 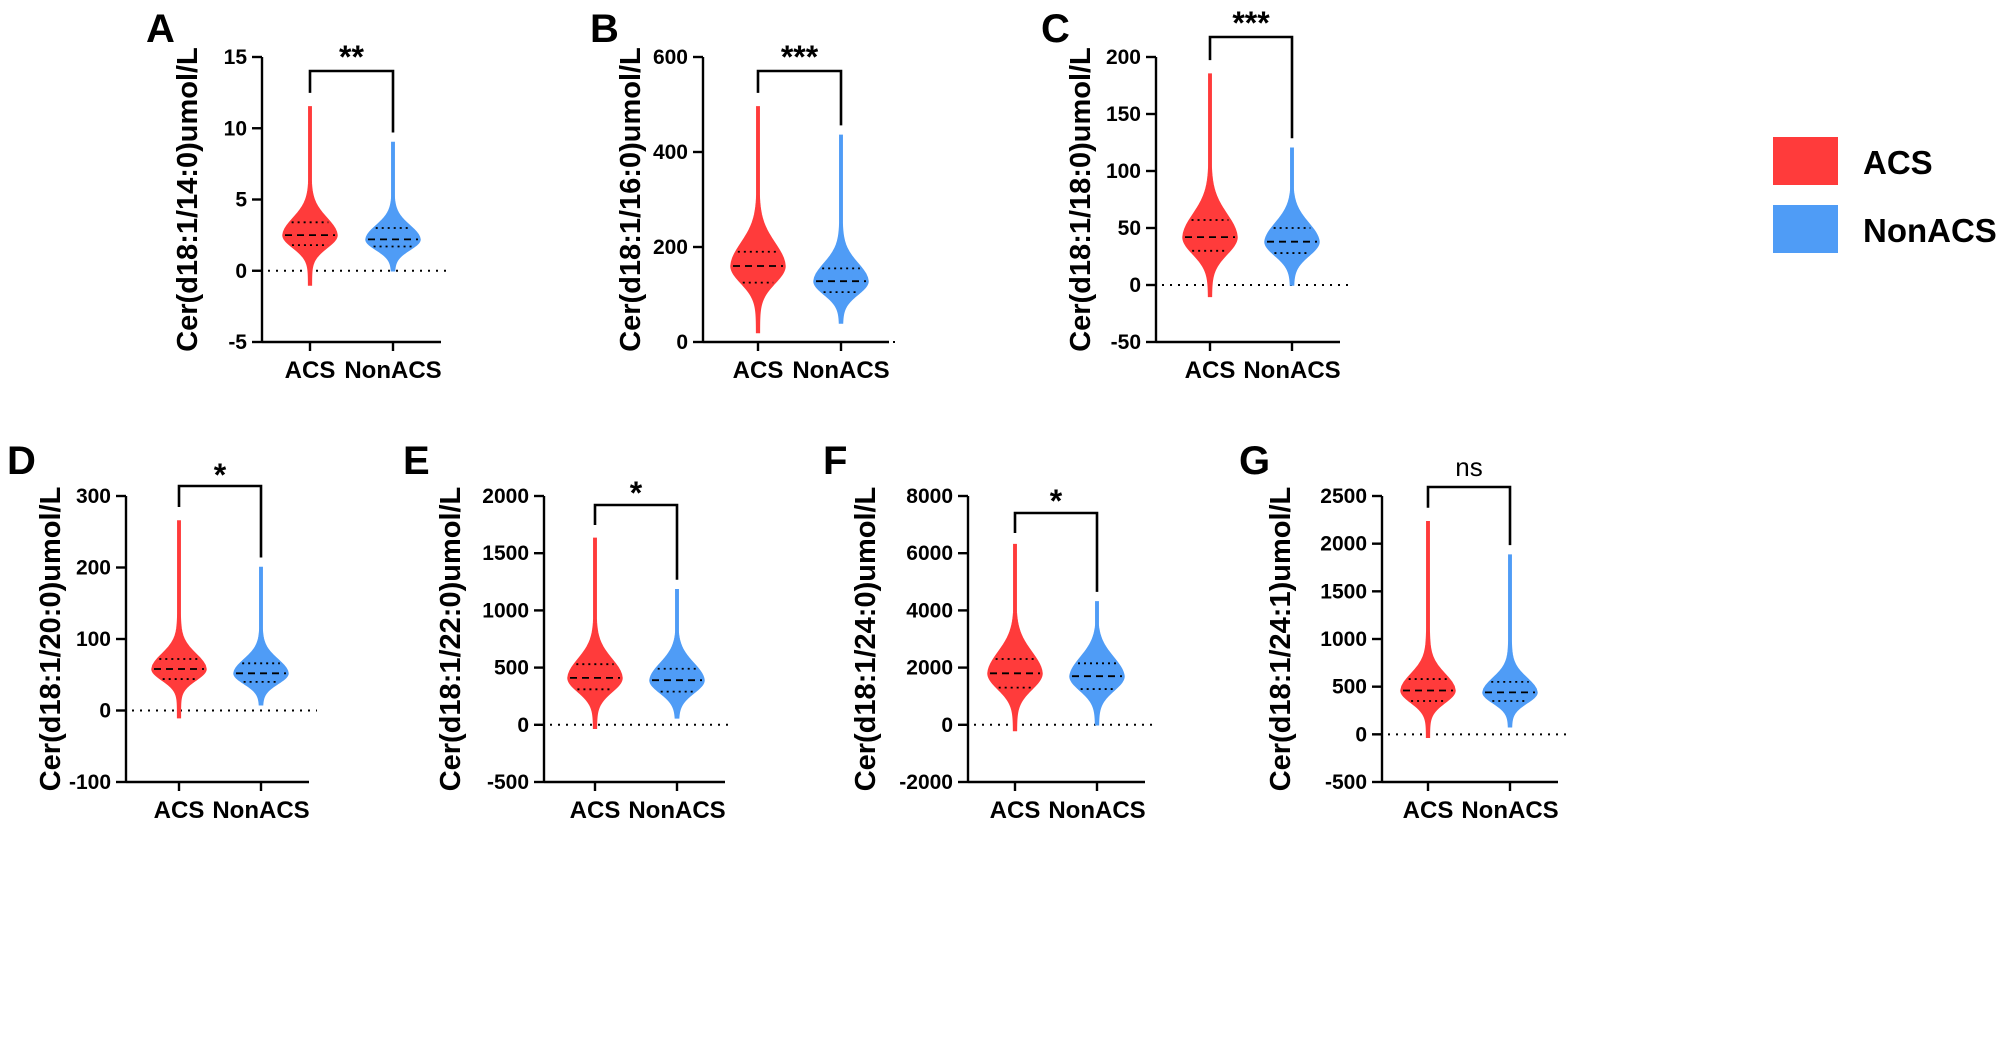 What do you see at coordinates (631, 199) in the screenshot?
I see `y-axis-label: Cer(d18:1/16:0)umol/L` at bounding box center [631, 199].